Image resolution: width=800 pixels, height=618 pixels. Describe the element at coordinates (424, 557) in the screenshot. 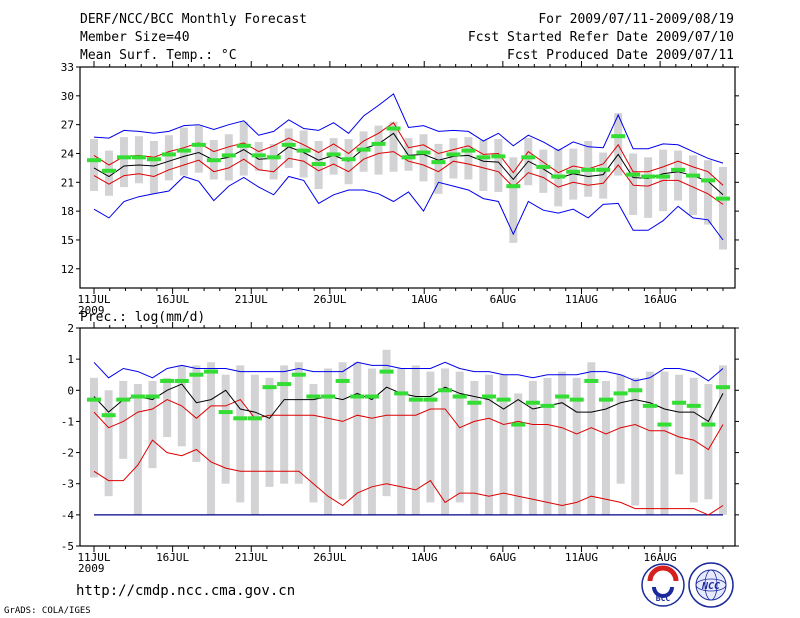

I see `x-tick-label: 1AUG` at that location.